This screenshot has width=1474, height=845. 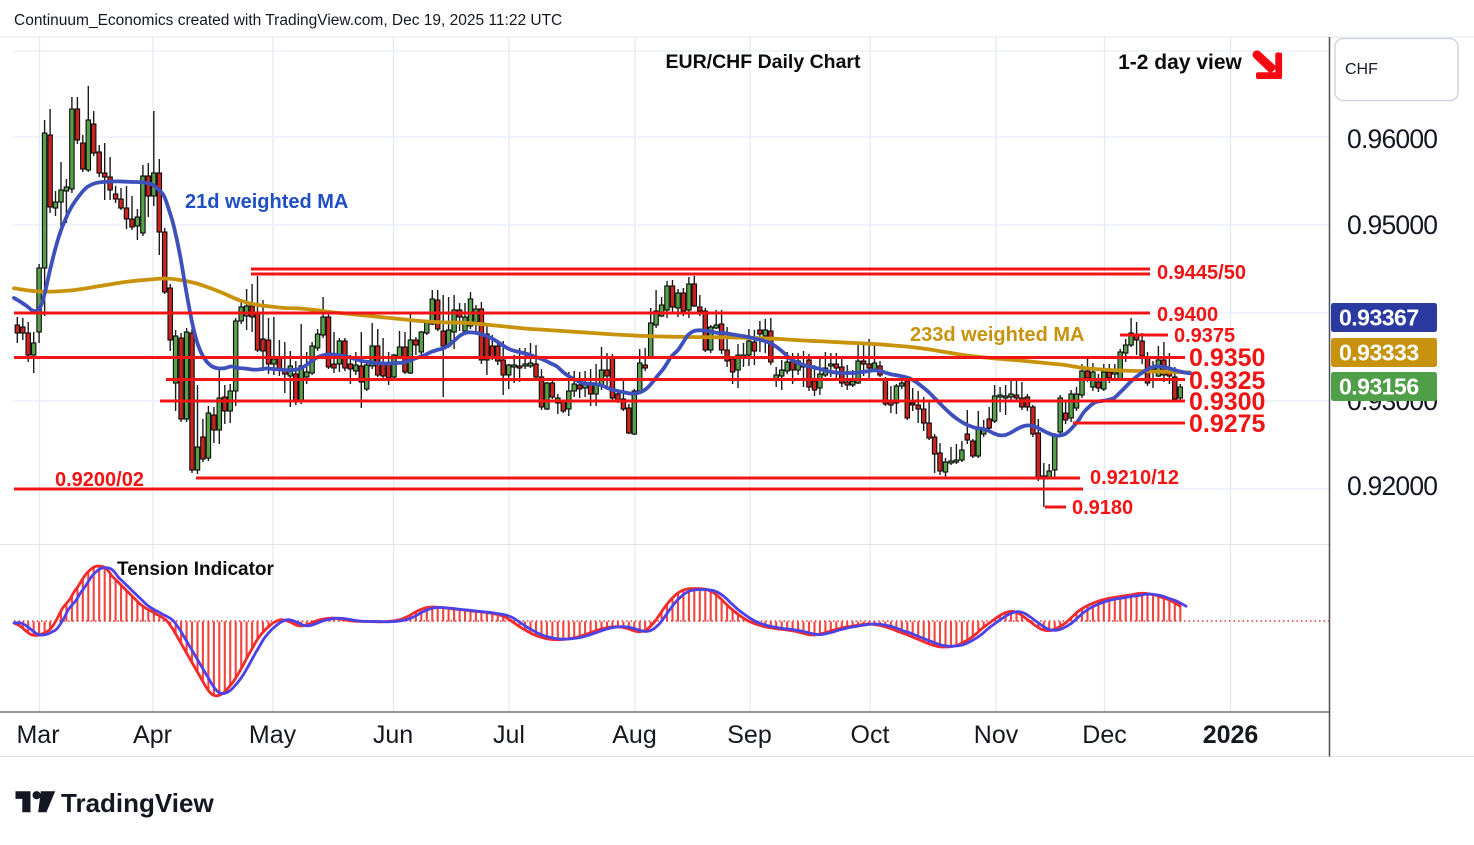 I want to click on svg-text: Dec, so click(x=1104, y=735).